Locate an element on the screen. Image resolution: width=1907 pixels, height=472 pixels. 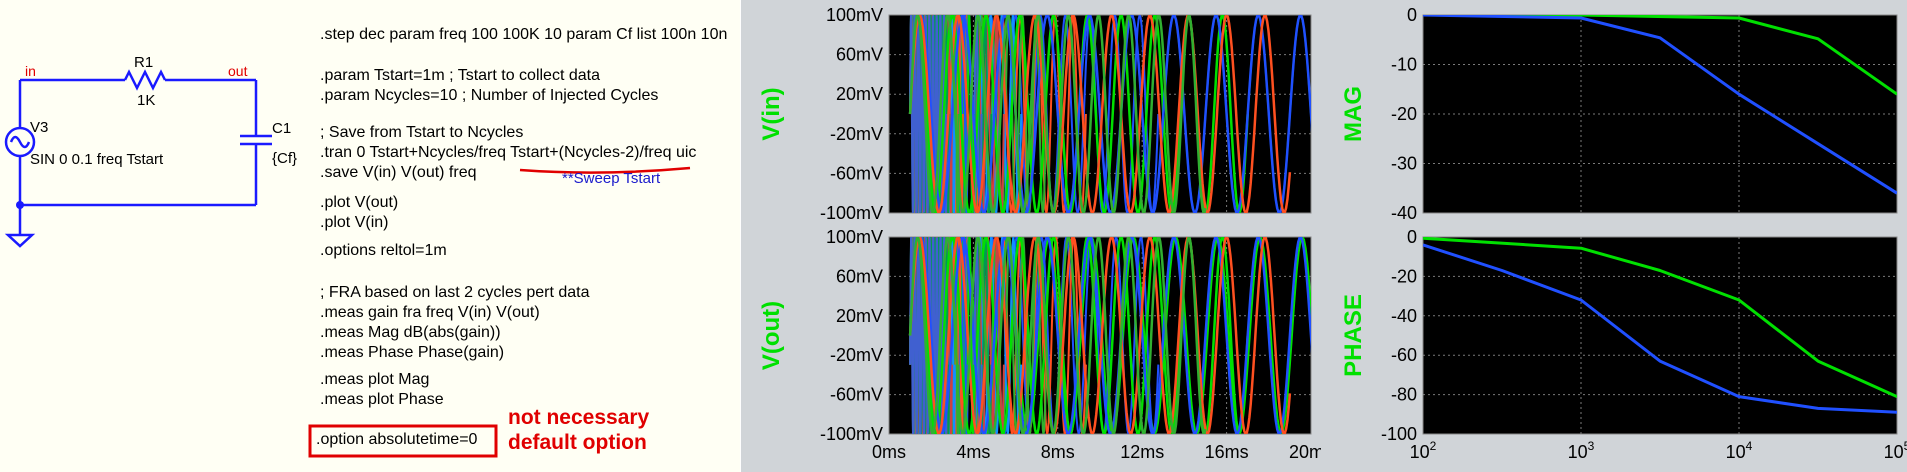
plot-mag: 0 -10 -20 -30 -40 MAG is located at coordinates (1614, 111).